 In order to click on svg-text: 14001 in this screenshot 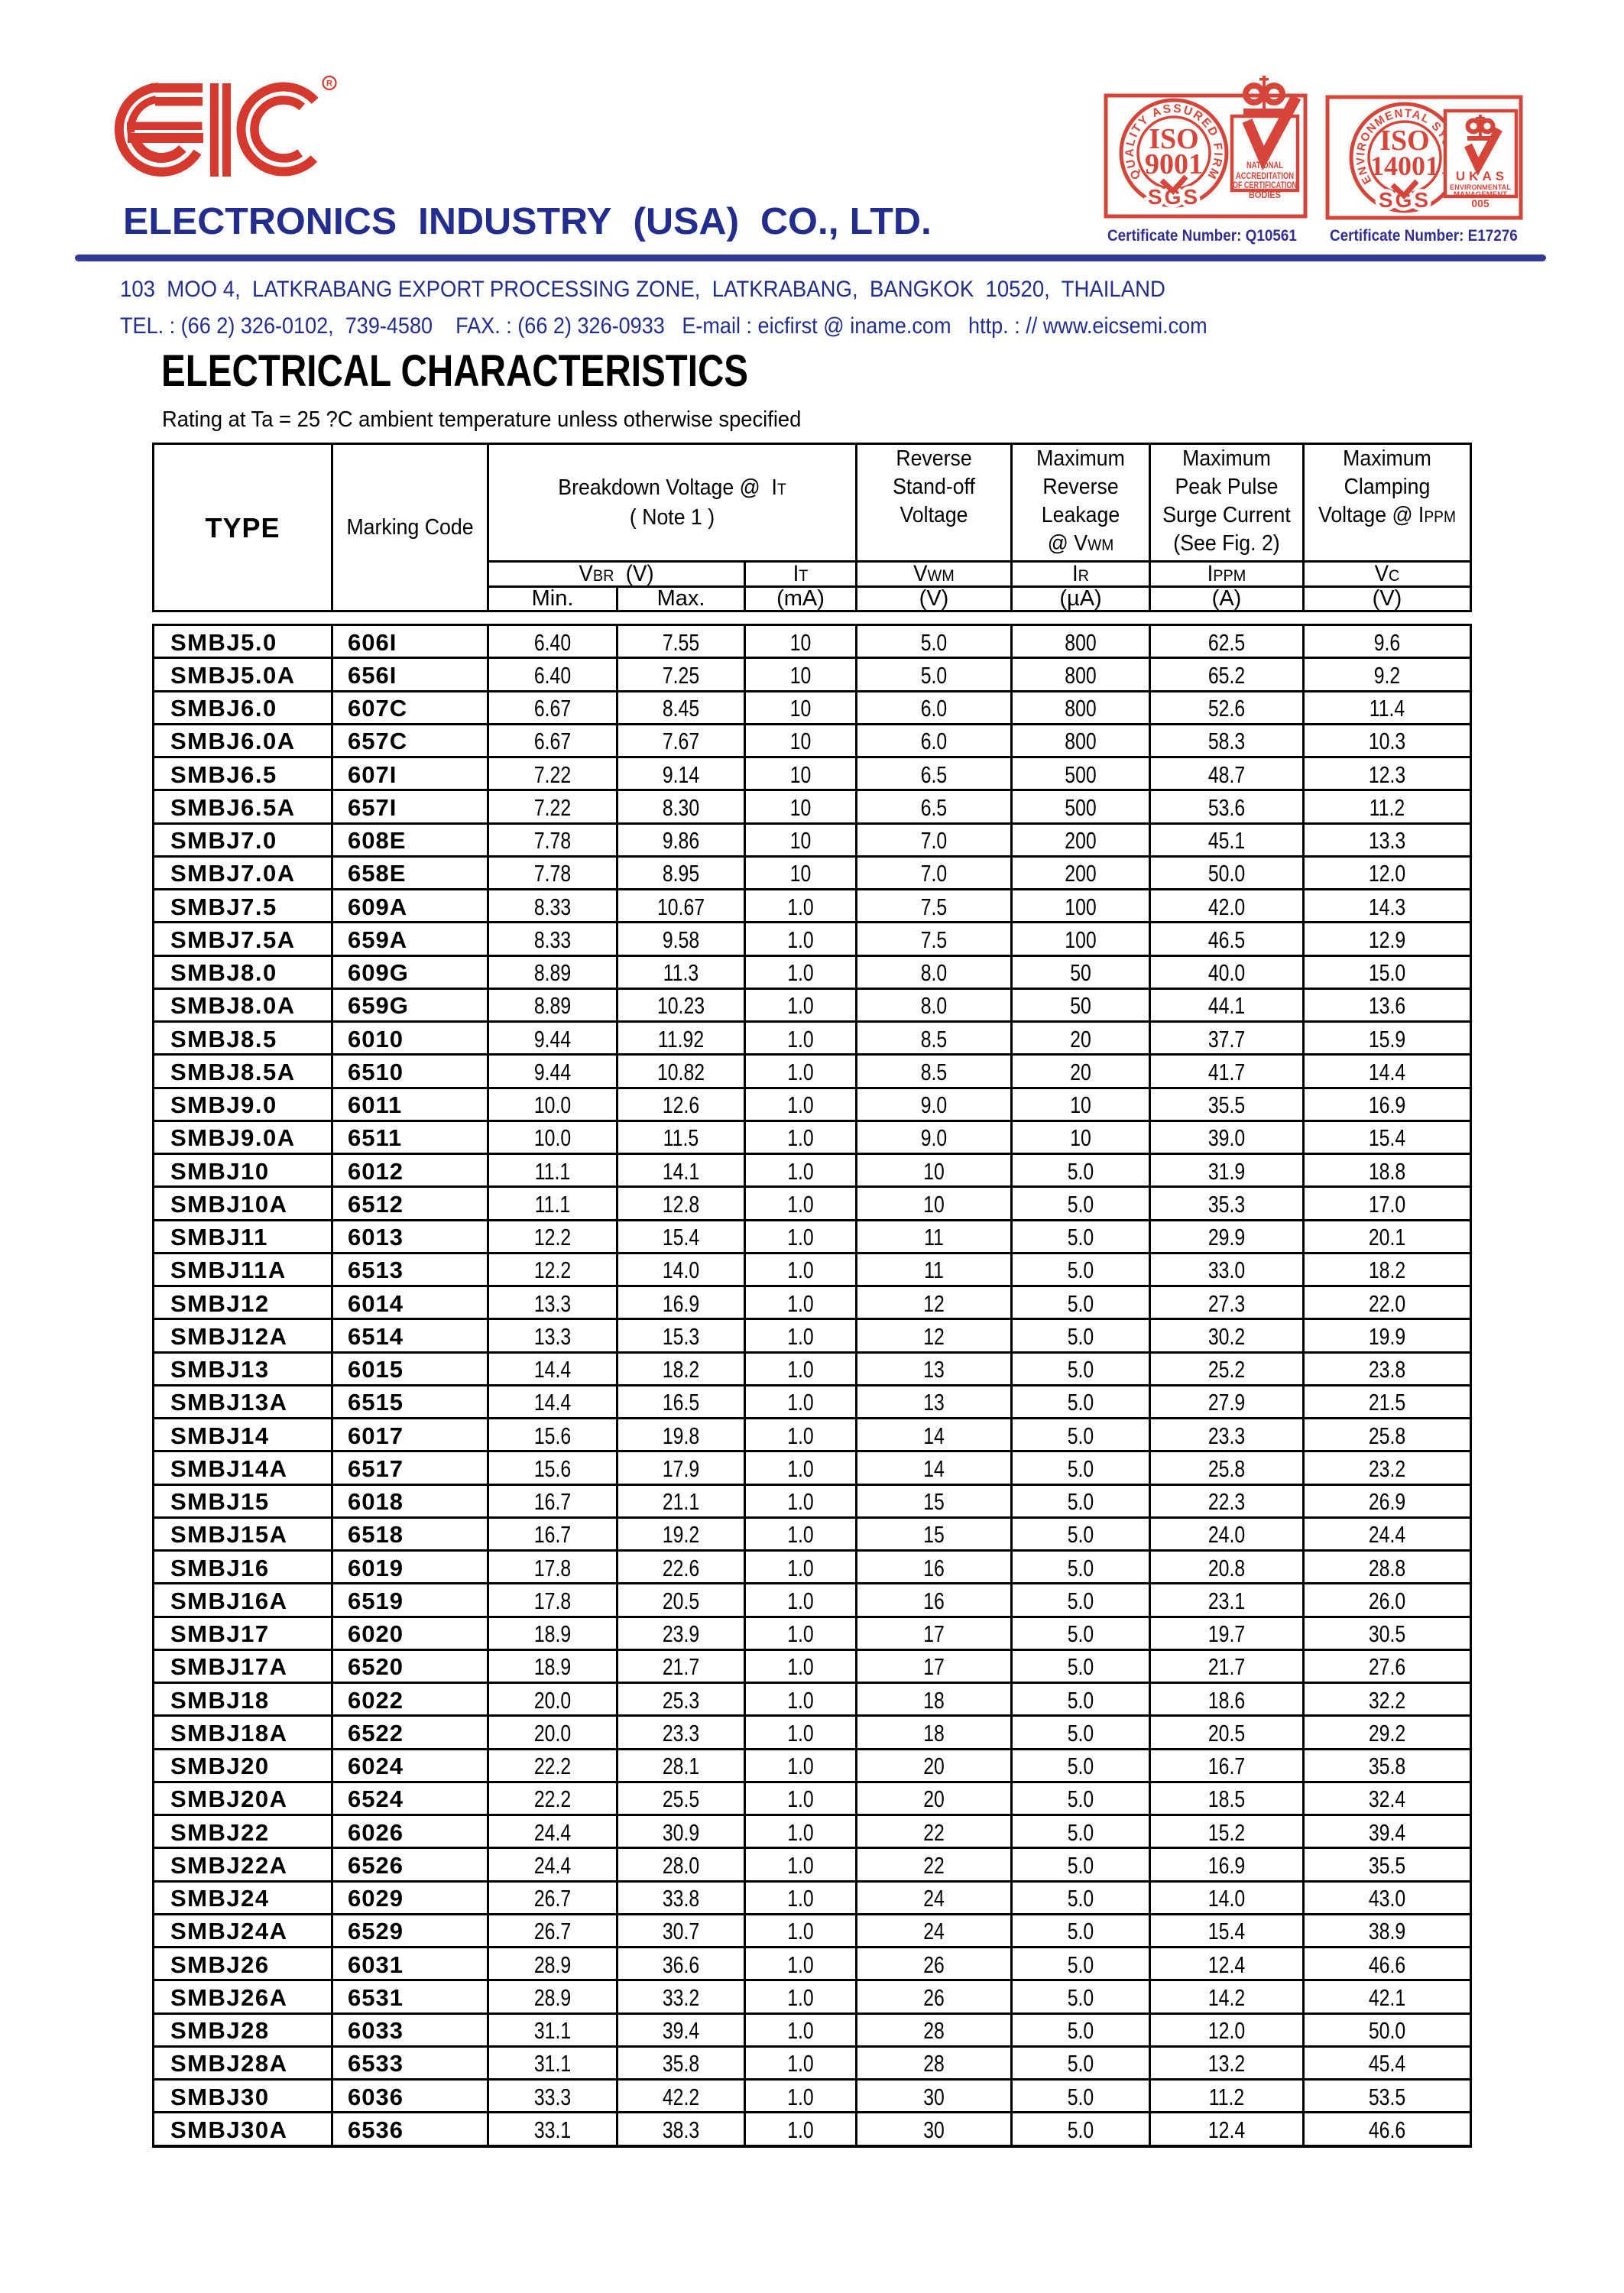, I will do `click(1404, 166)`.